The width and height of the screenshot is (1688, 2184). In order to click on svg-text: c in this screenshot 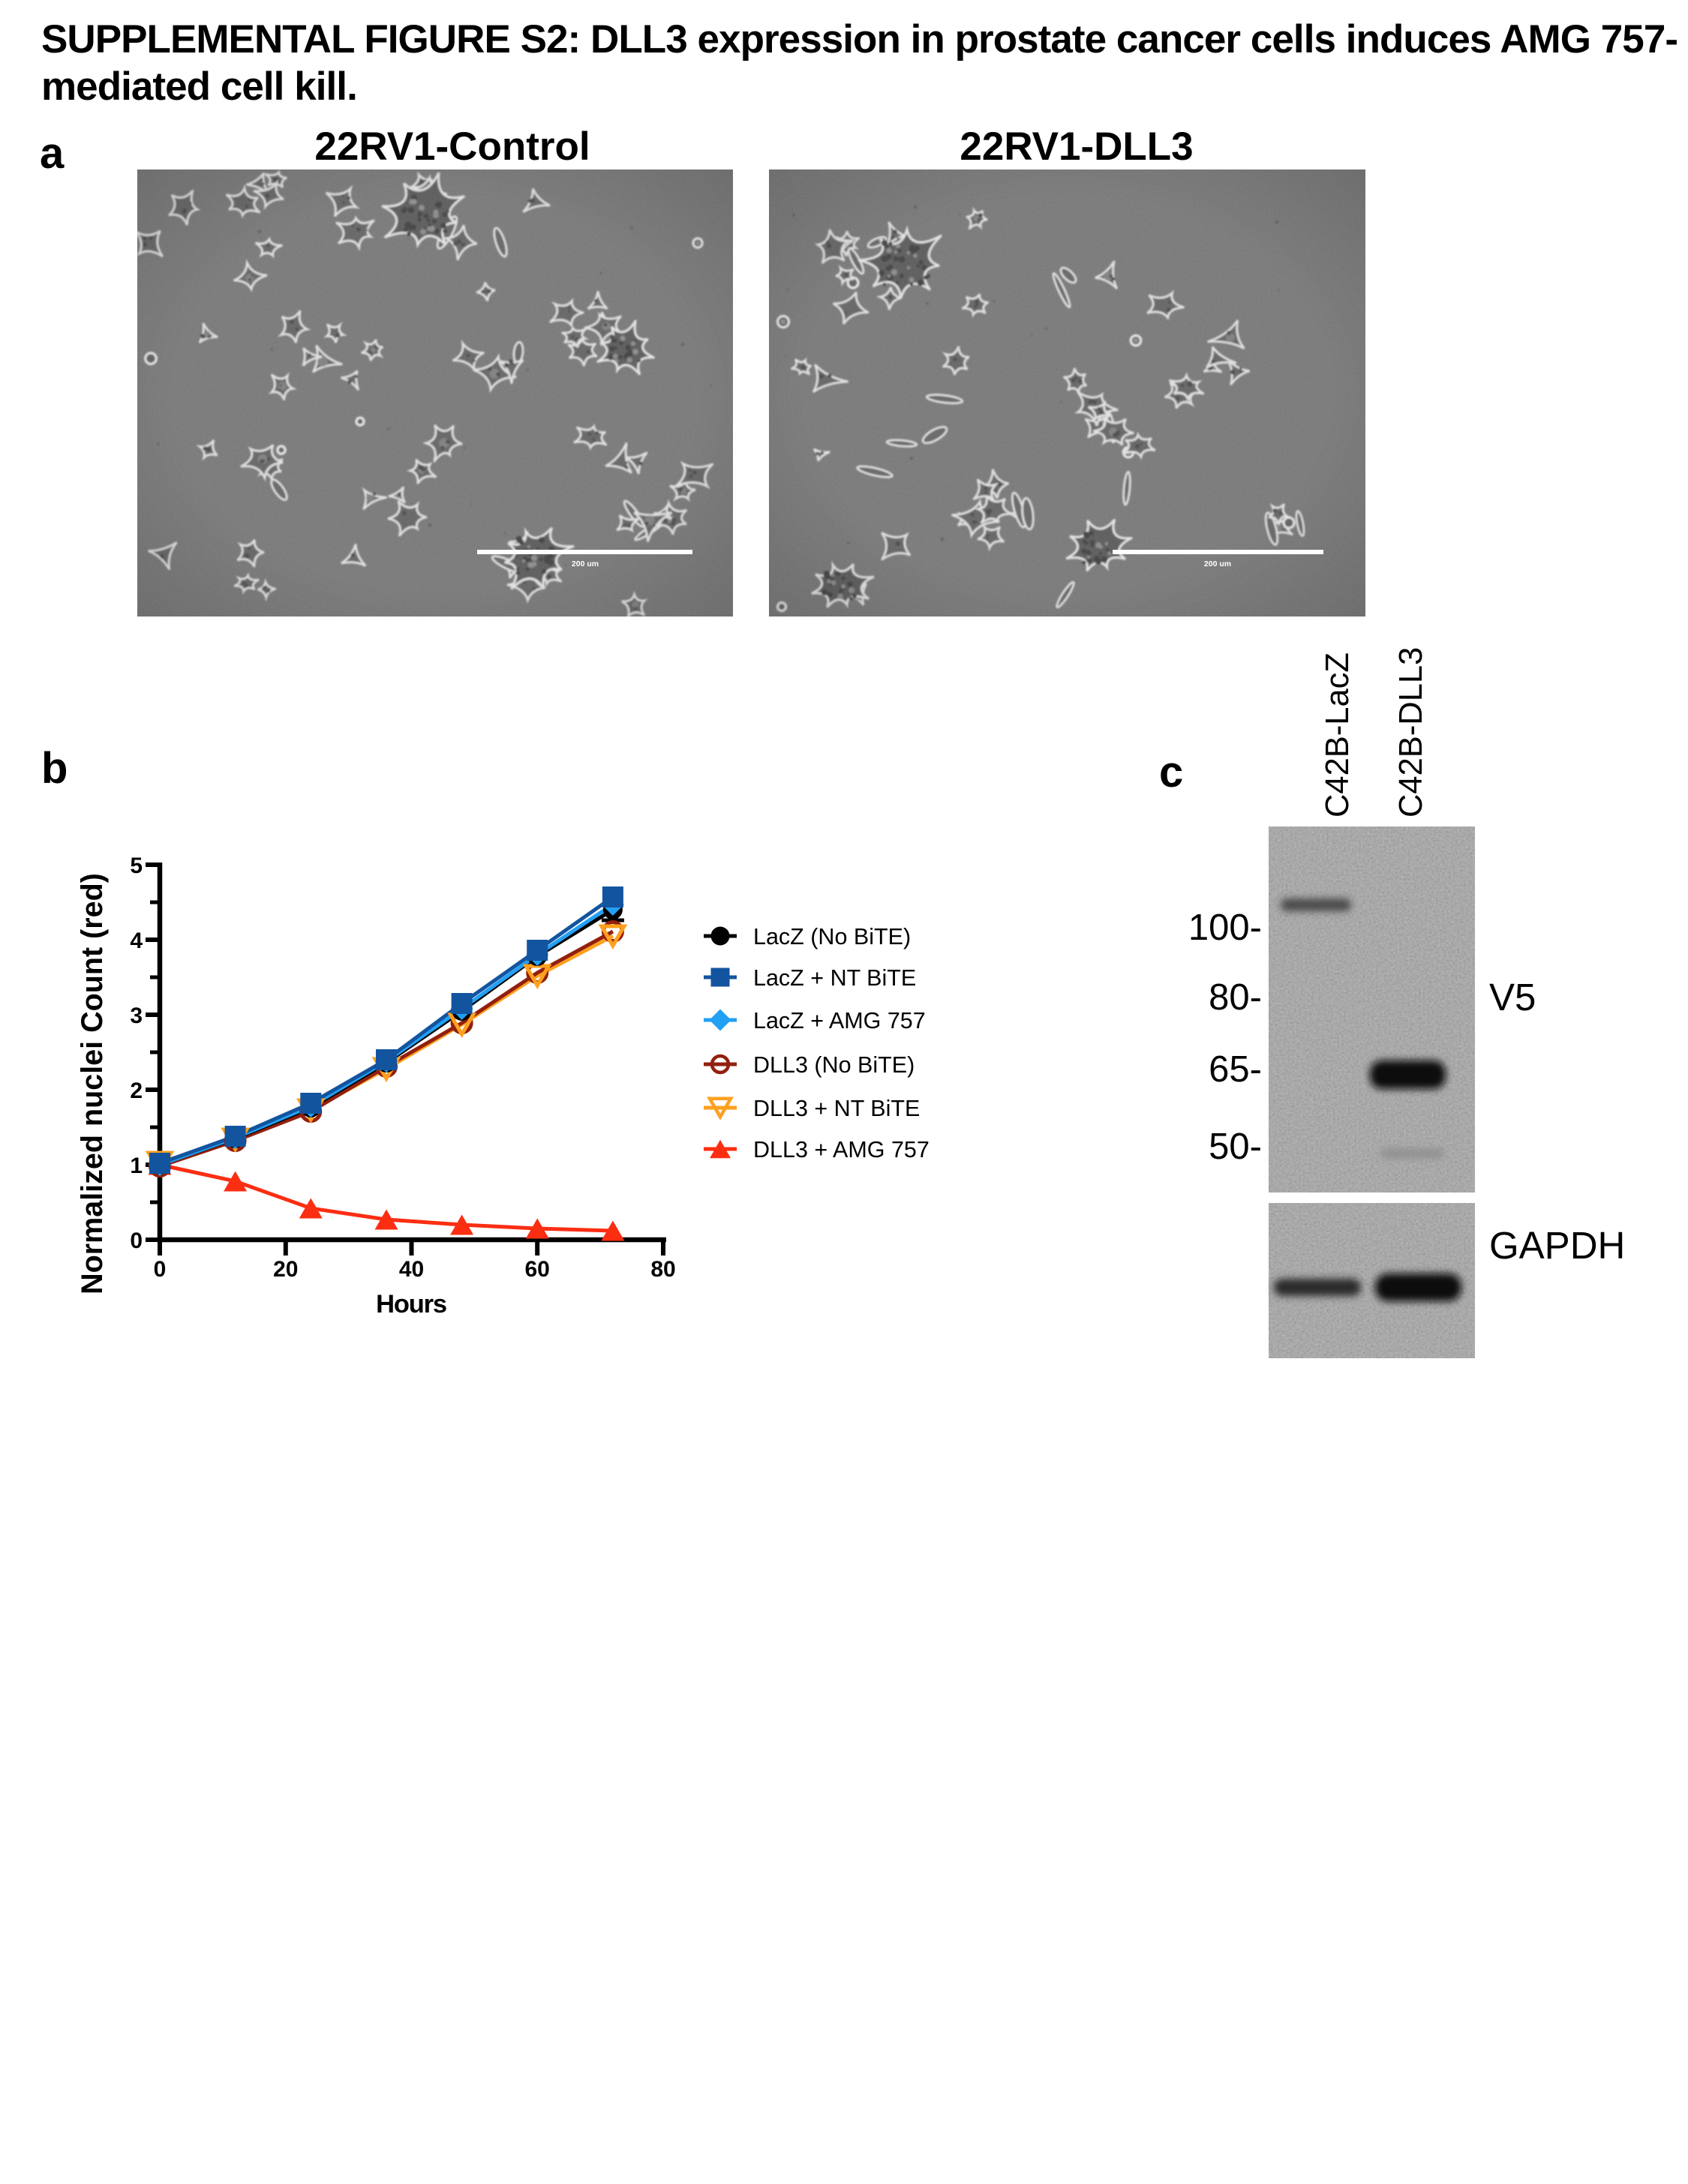, I will do `click(1171, 772)`.